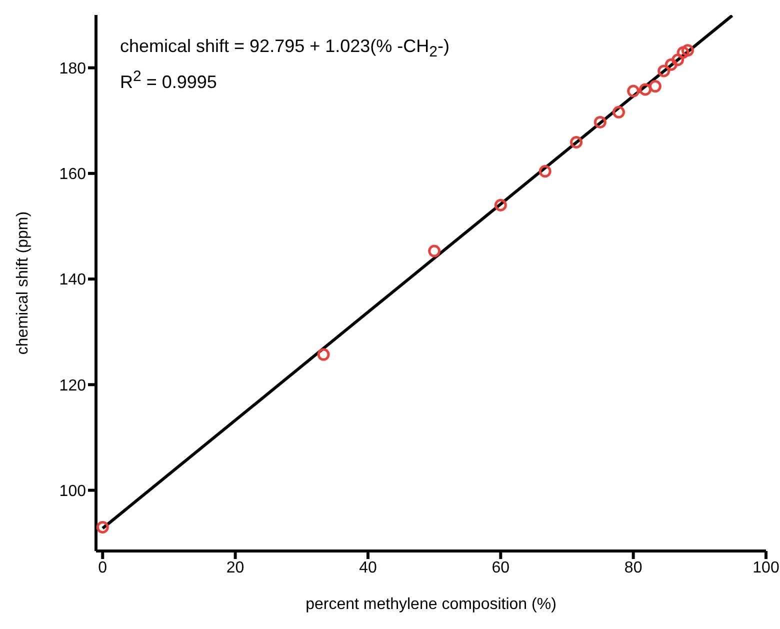 The height and width of the screenshot is (629, 780). Describe the element at coordinates (285, 49) in the screenshot. I see `annotation: chemical shift = 92.795 + 1.023(% -CH$_{2}$-)` at that location.